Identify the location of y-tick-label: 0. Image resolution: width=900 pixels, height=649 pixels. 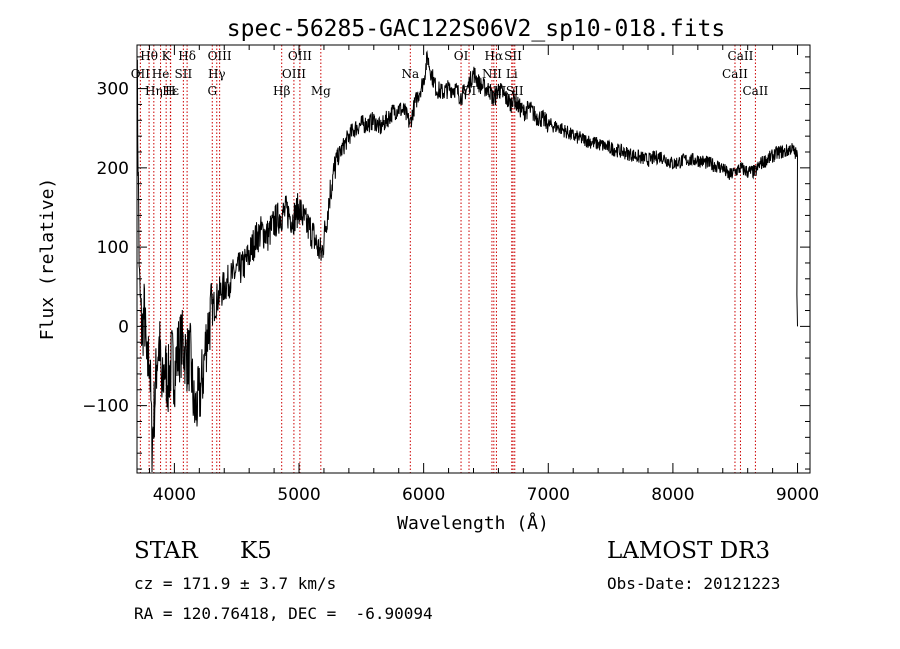
(123, 327).